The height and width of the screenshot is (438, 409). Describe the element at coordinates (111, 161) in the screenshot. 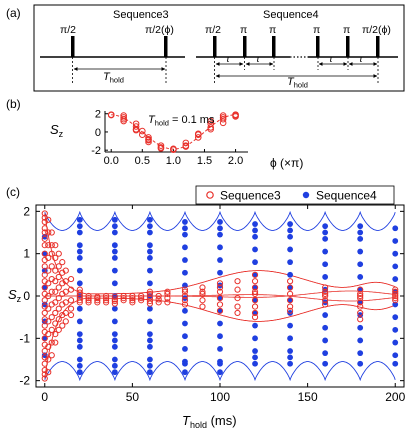

I see `panel-b-xtick-label: 0.0` at that location.